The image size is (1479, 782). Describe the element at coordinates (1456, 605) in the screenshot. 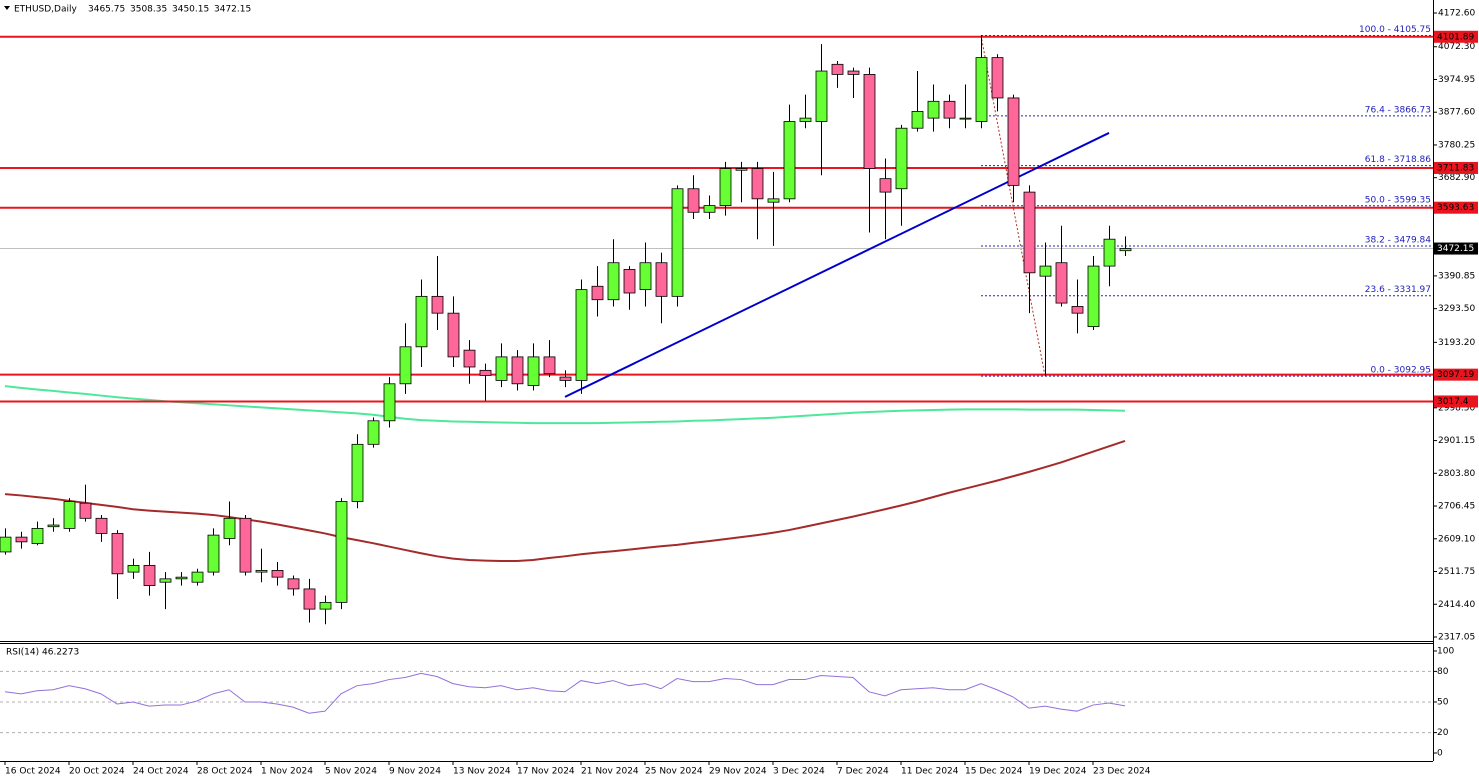

I see `y-tick-label: 2414.40` at that location.